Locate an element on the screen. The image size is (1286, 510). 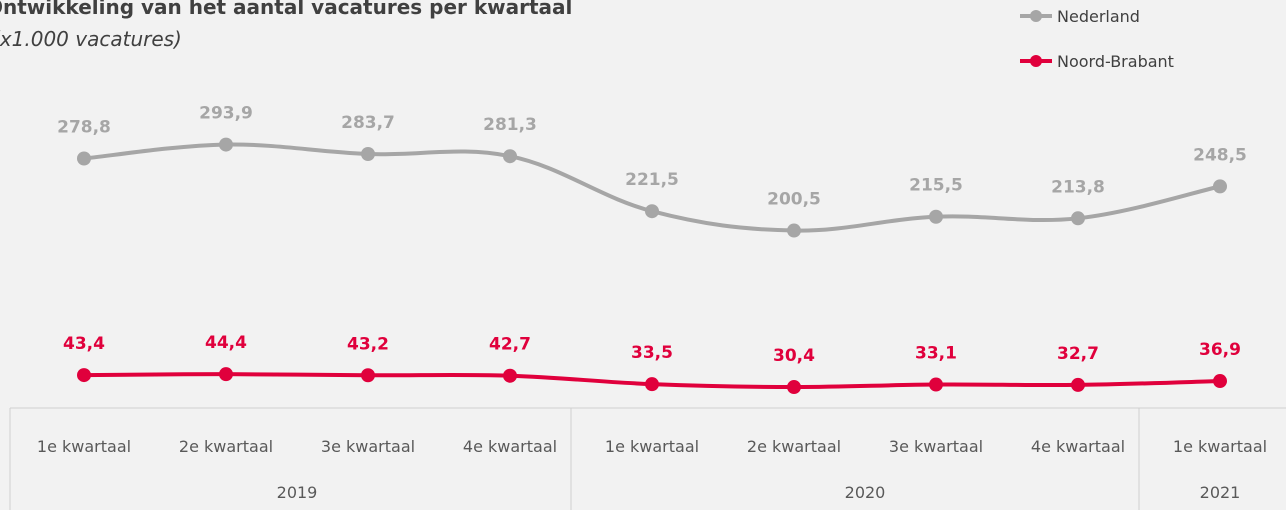
data-label: 44,4 is located at coordinates (226, 343).